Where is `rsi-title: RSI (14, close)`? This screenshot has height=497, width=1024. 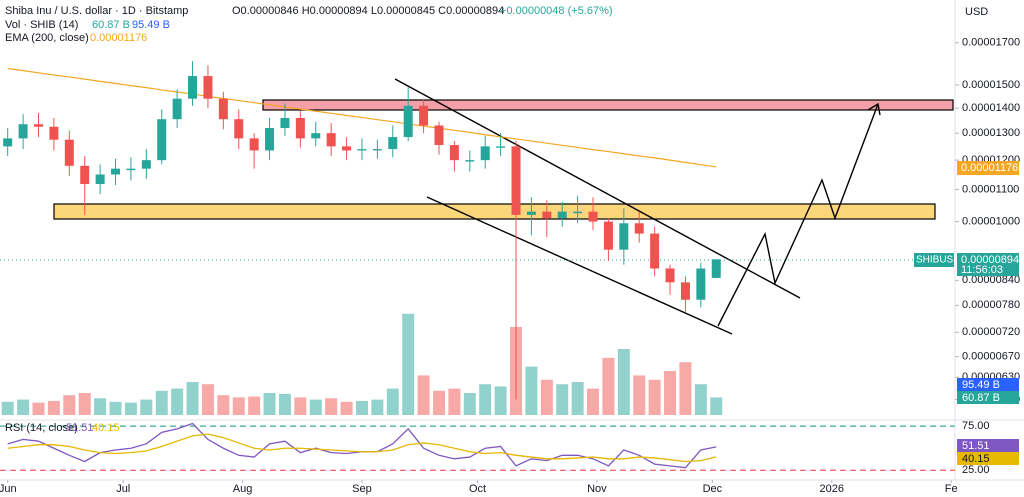 rsi-title: RSI (14, close) is located at coordinates (41, 428).